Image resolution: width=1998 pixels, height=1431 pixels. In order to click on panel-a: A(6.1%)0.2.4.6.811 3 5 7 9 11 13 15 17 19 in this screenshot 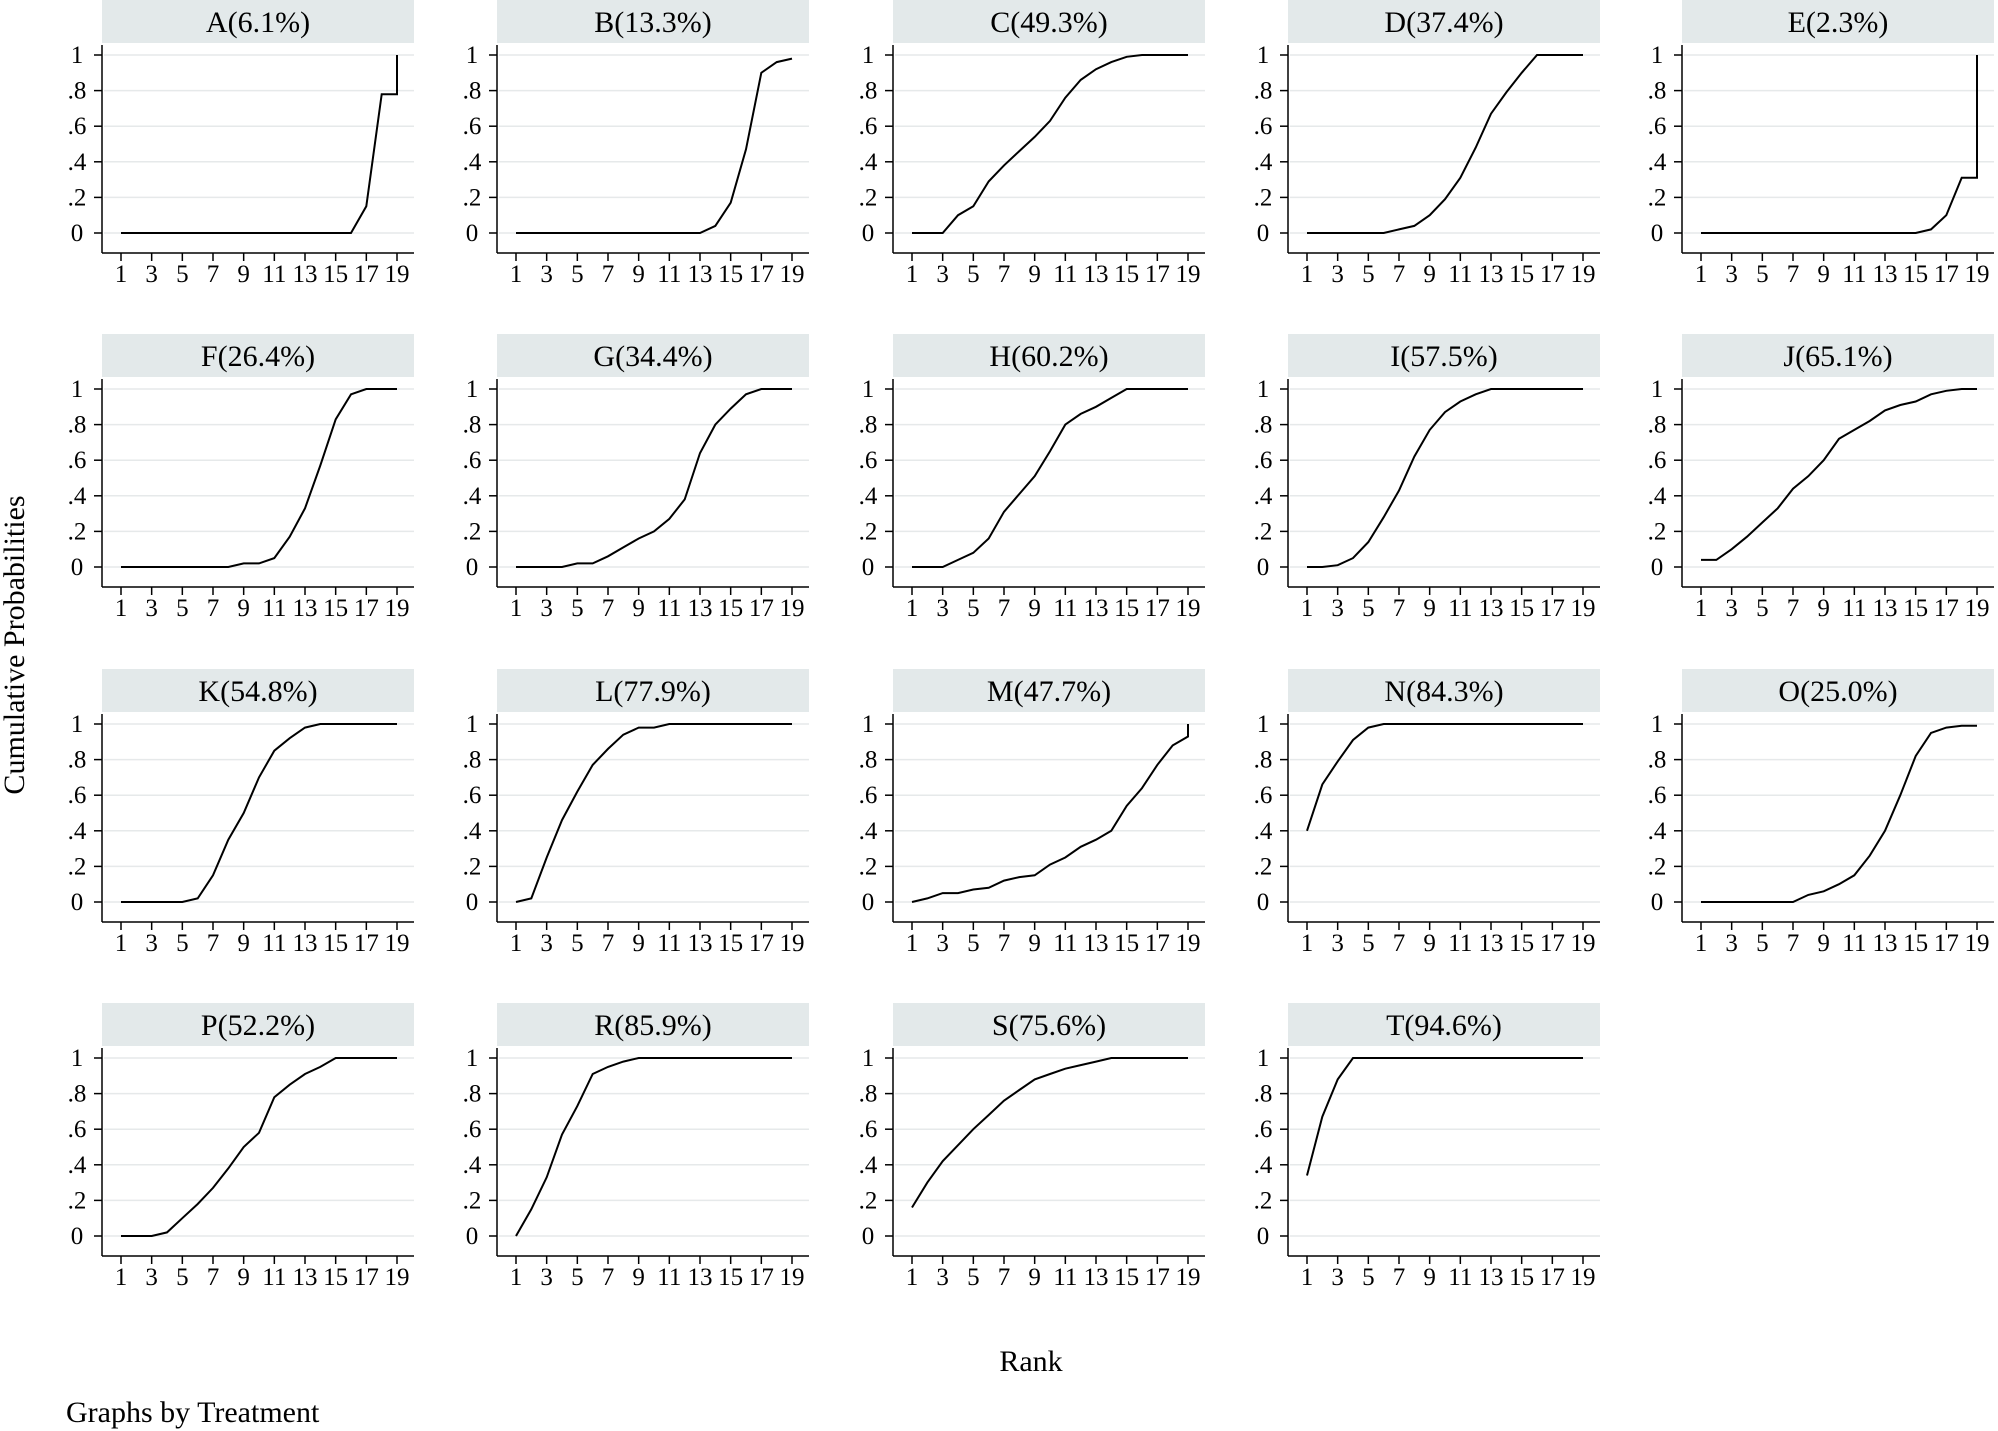, I will do `click(241, 144)`.